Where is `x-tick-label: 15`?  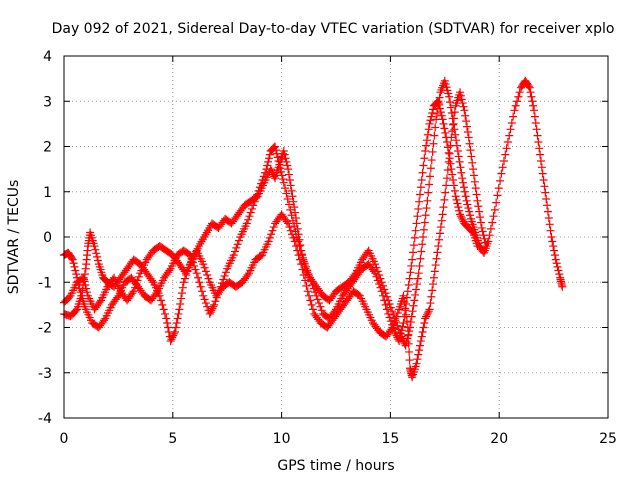 x-tick-label: 15 is located at coordinates (390, 439).